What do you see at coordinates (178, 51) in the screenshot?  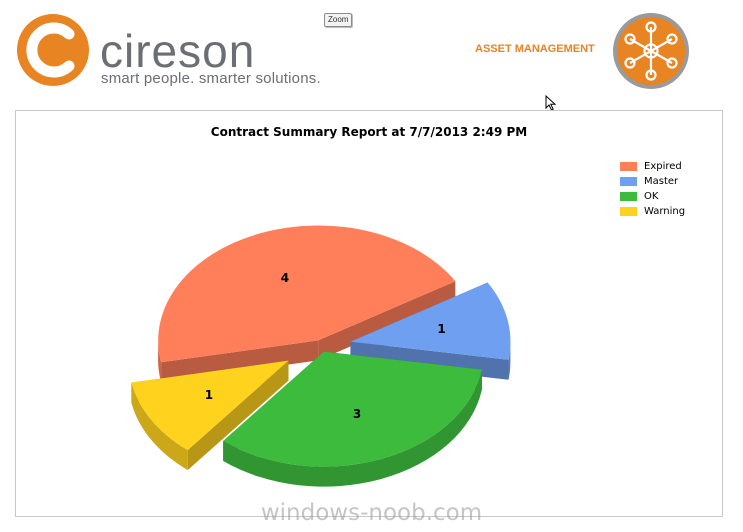 I see `brand-name: cireson` at bounding box center [178, 51].